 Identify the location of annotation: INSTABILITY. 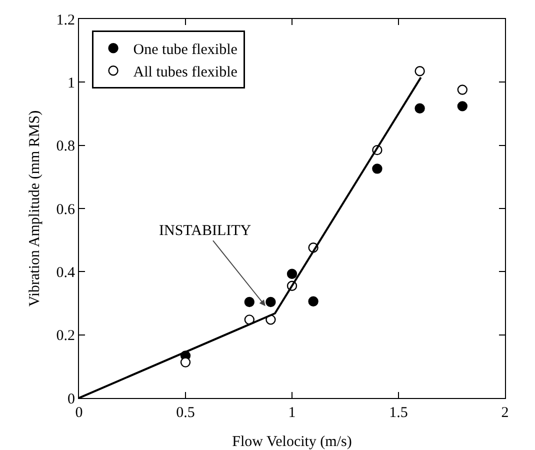
(205, 231).